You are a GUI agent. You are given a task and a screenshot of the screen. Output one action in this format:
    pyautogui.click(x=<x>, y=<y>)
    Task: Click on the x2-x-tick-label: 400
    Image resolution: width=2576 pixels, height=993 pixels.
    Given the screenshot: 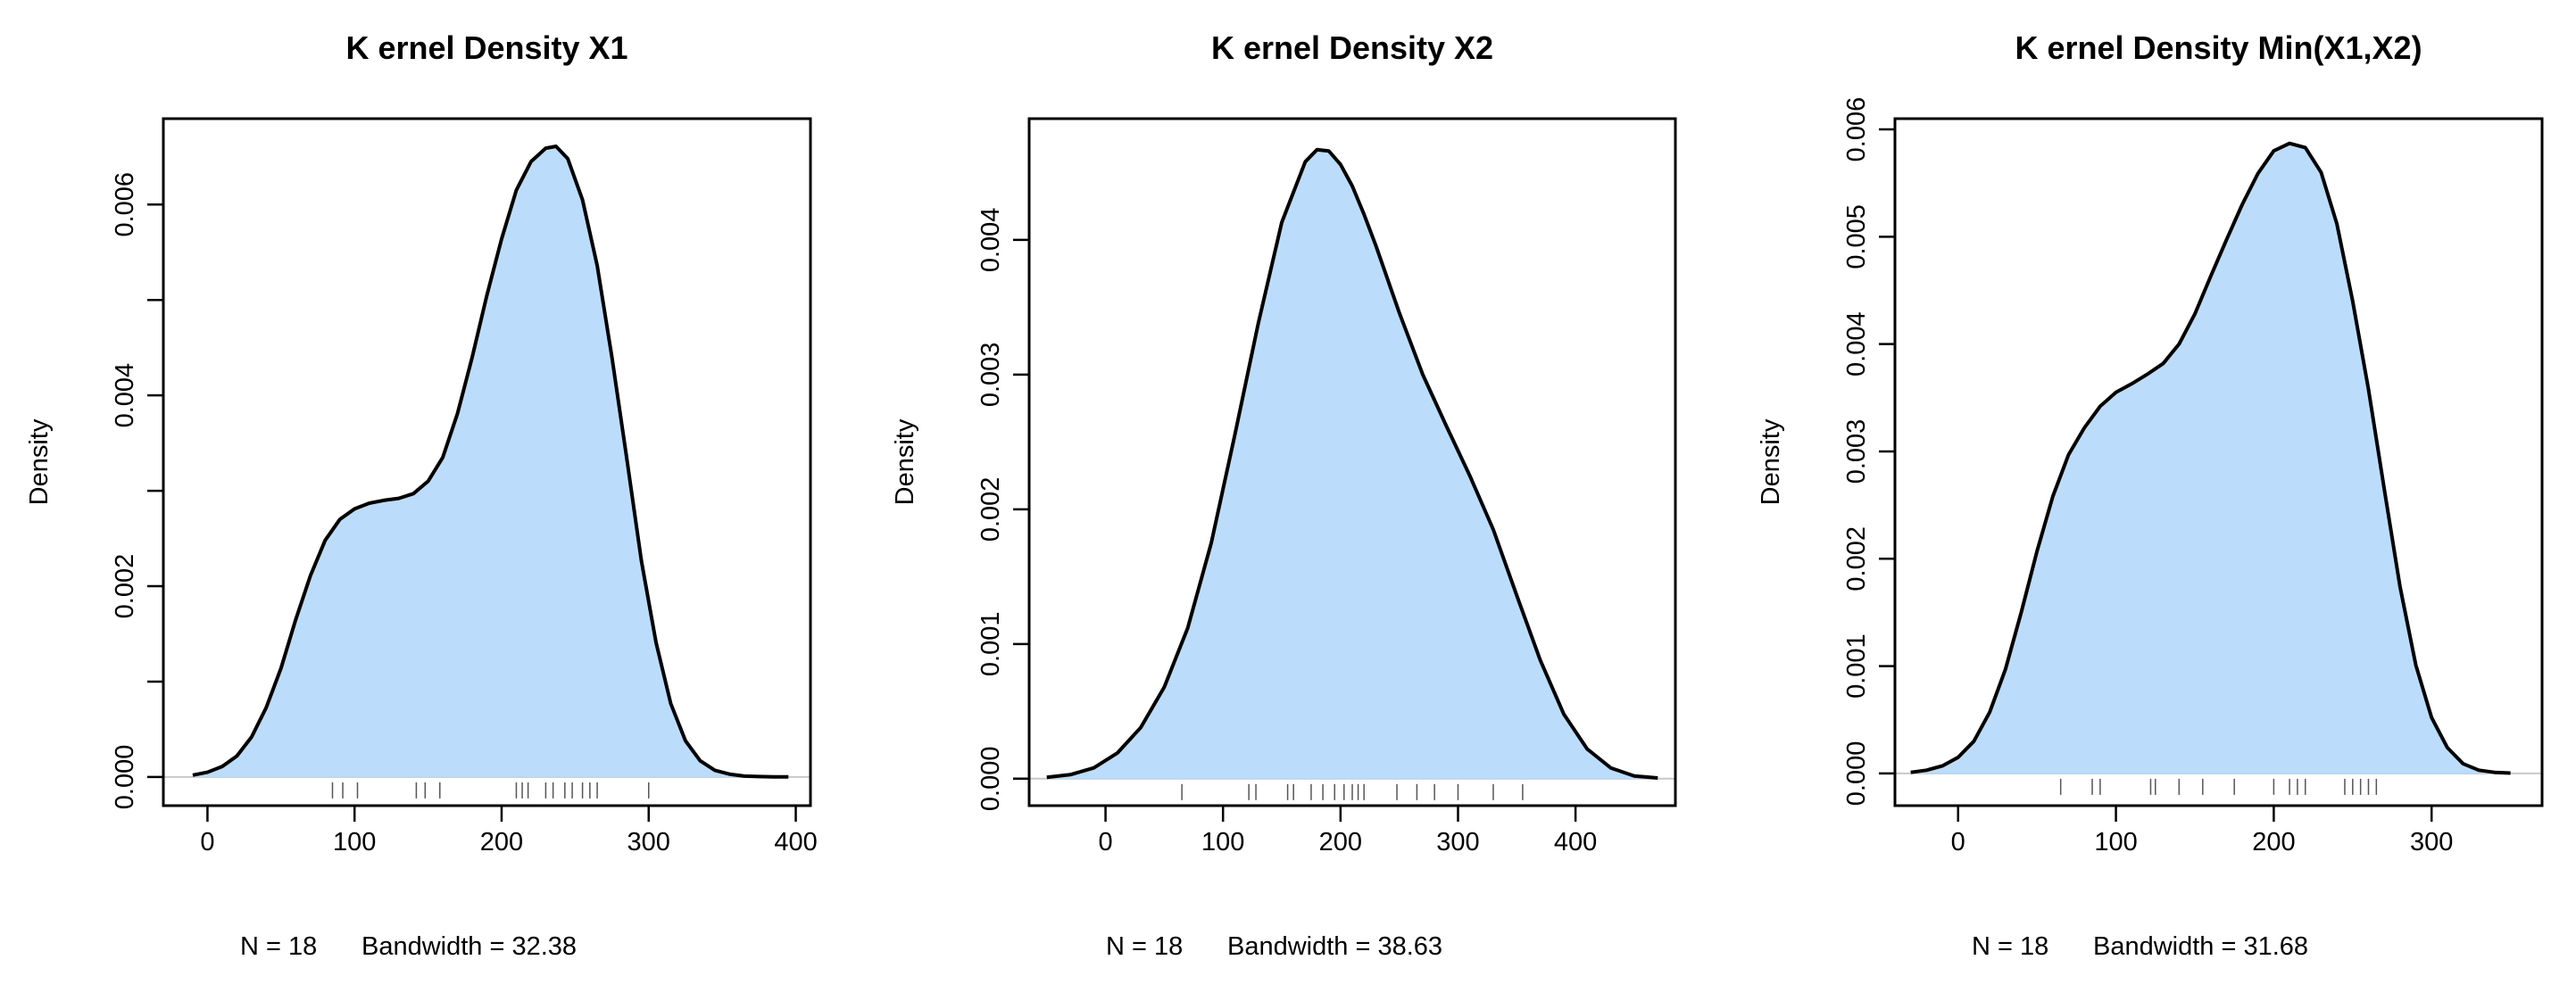 What is the action you would take?
    pyautogui.click(x=1576, y=842)
    